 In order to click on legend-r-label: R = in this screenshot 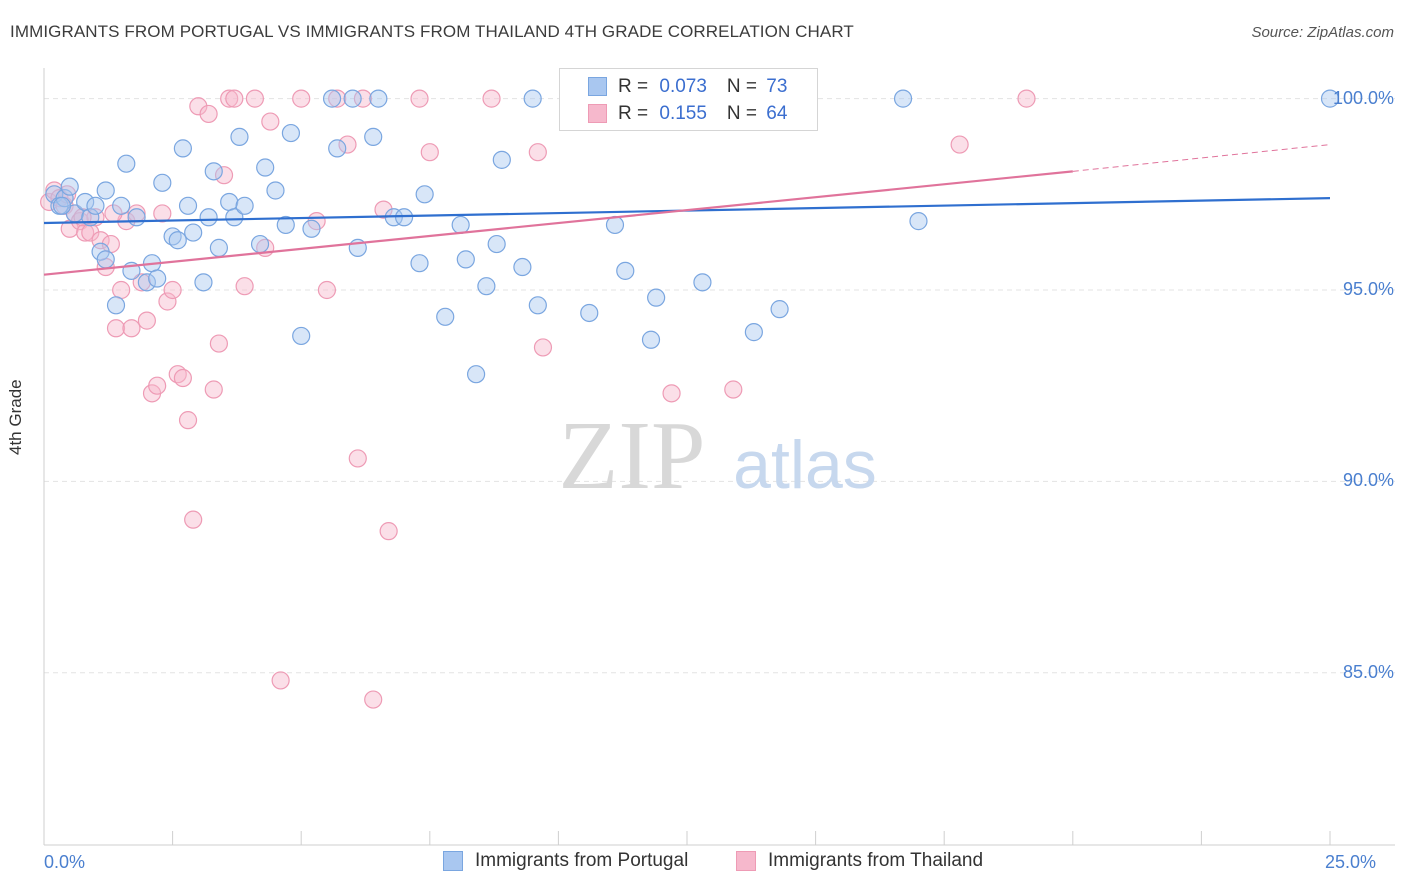, I will do `click(636, 113)`.